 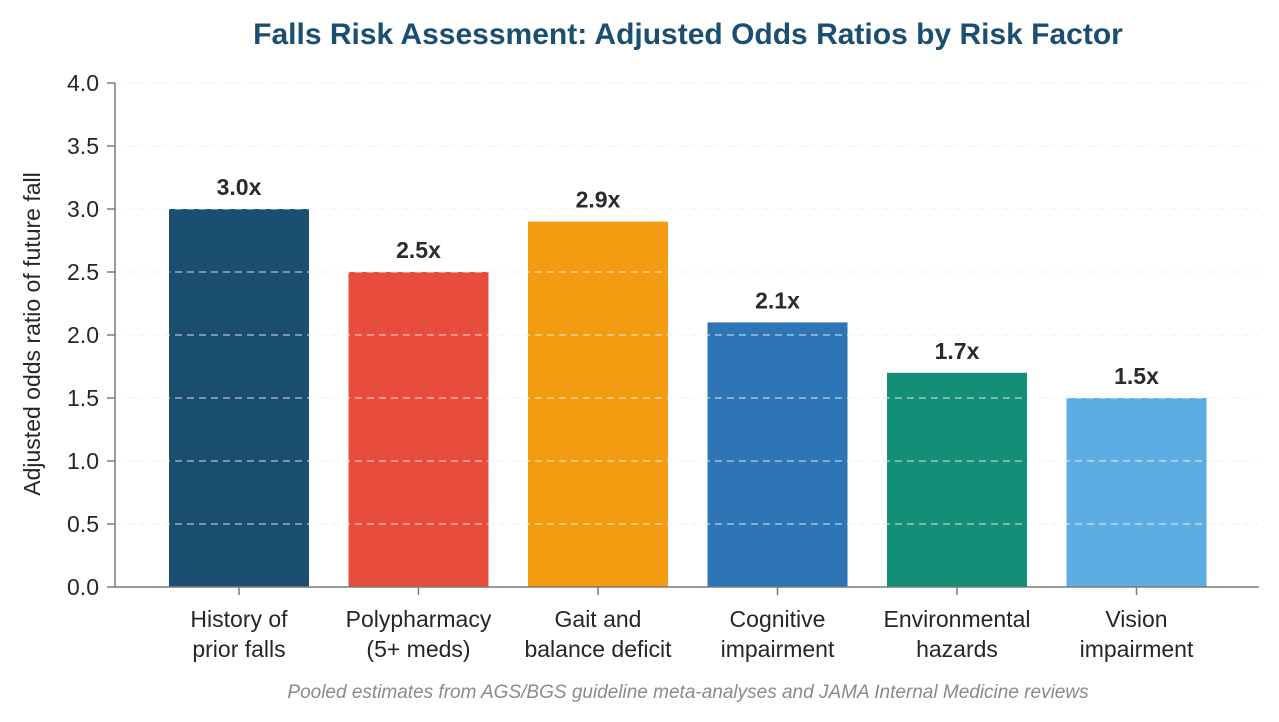 What do you see at coordinates (83, 398) in the screenshot?
I see `y-tick-label-3: 1.5` at bounding box center [83, 398].